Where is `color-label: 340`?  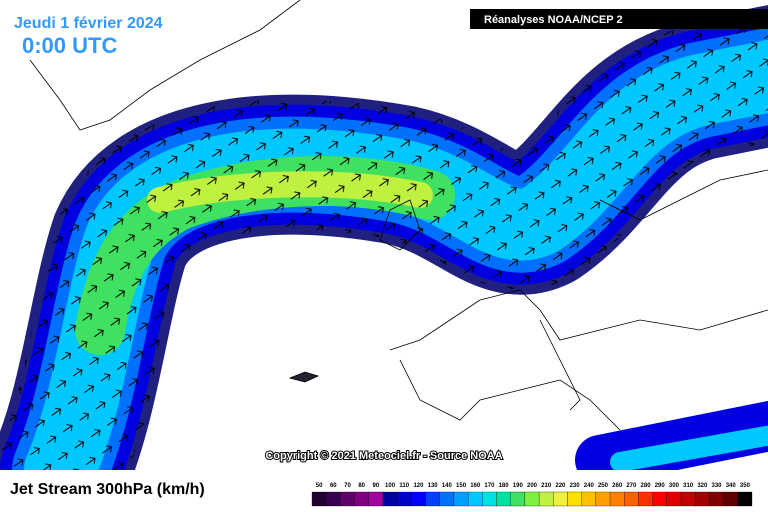 color-label: 340 is located at coordinates (731, 486).